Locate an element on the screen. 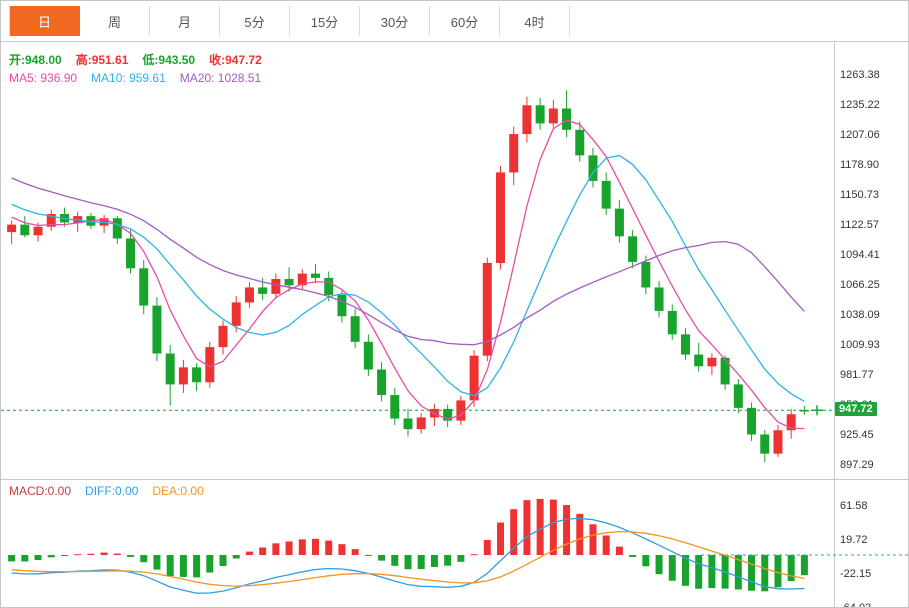 This screenshot has height=608, width=909. tab-30min: 30分 is located at coordinates (395, 21).